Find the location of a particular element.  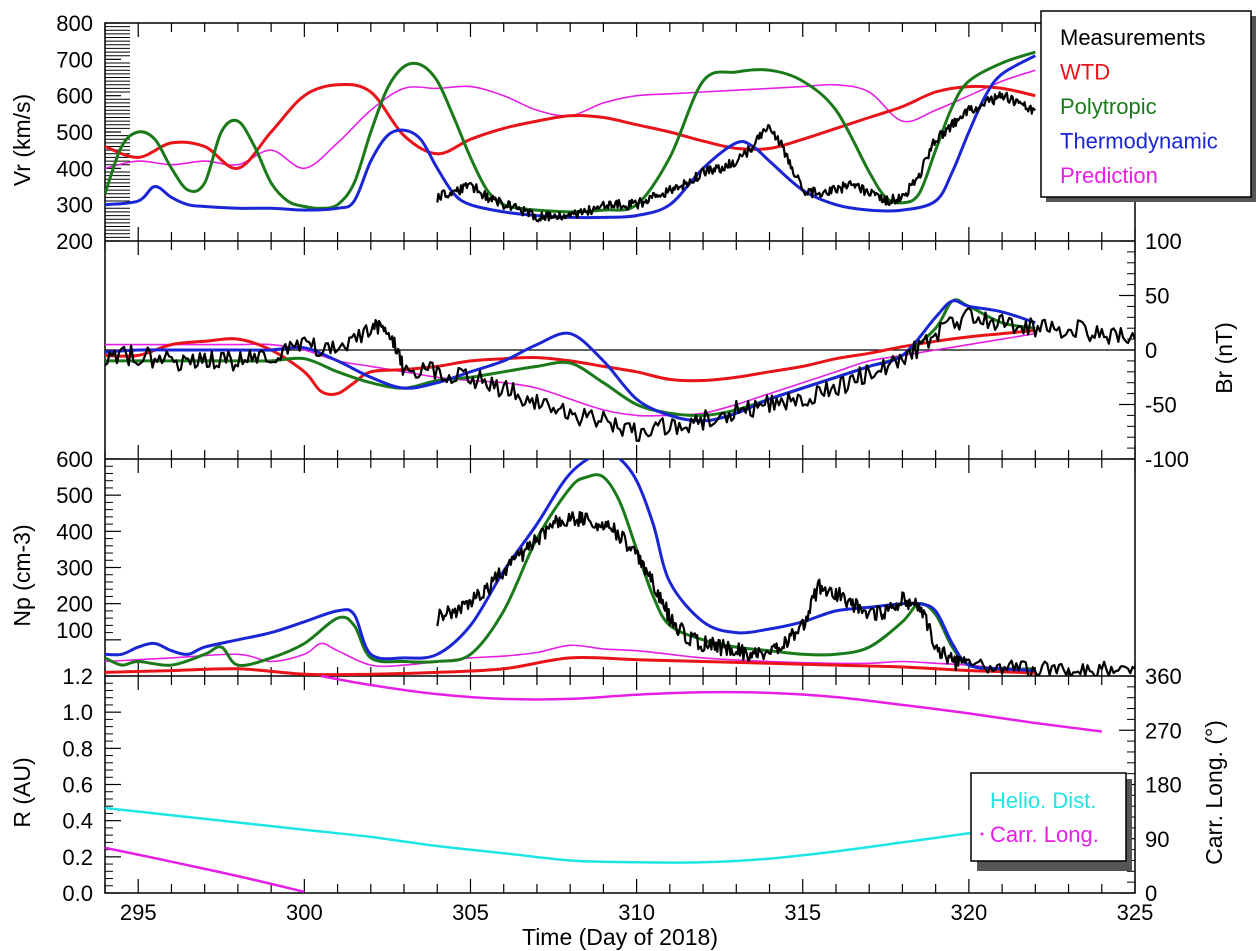

legend-entry: Helio. Dist. is located at coordinates (1043, 800).